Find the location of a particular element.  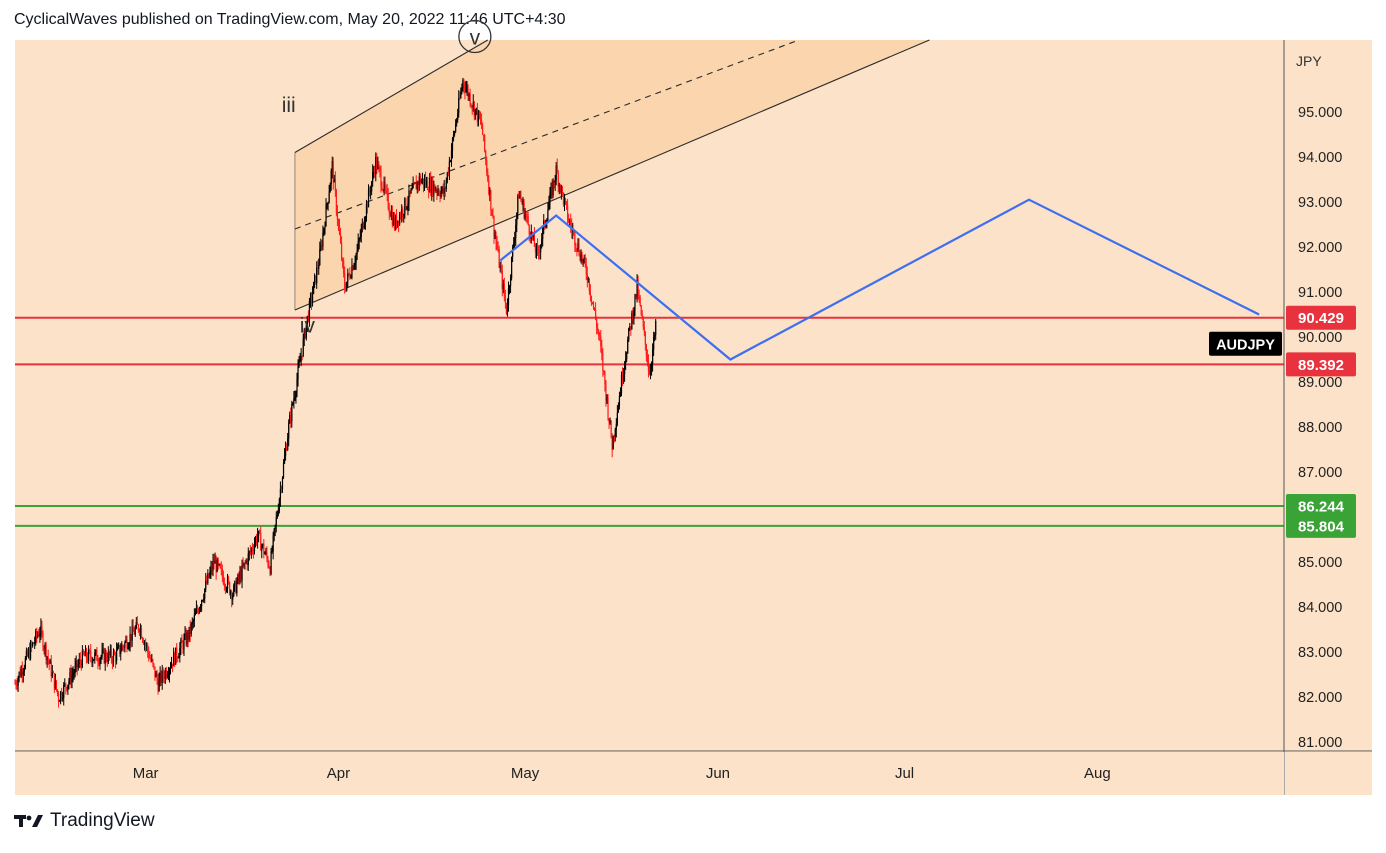

wave-label-2: v is located at coordinates (475, 38).